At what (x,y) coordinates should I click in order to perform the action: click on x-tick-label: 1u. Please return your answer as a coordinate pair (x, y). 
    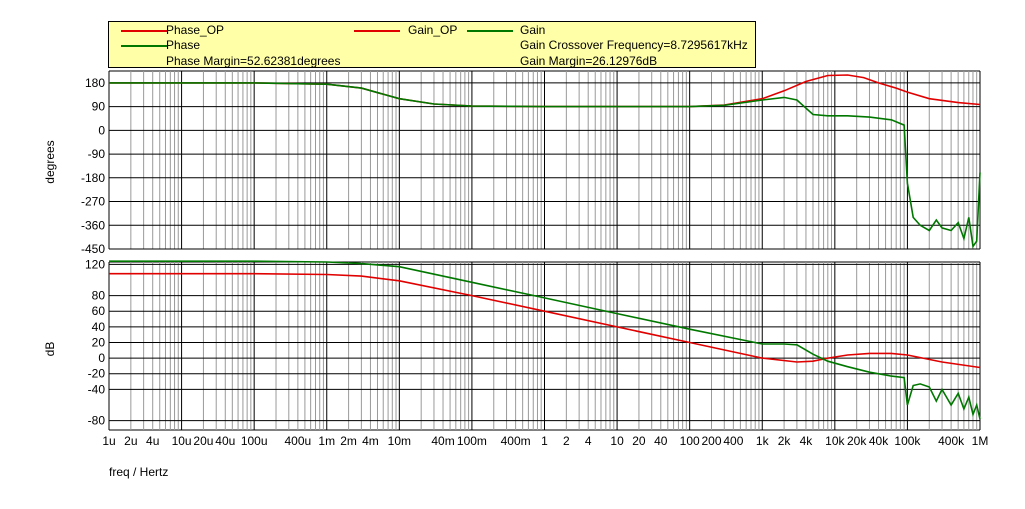
    Looking at the image, I should click on (108, 441).